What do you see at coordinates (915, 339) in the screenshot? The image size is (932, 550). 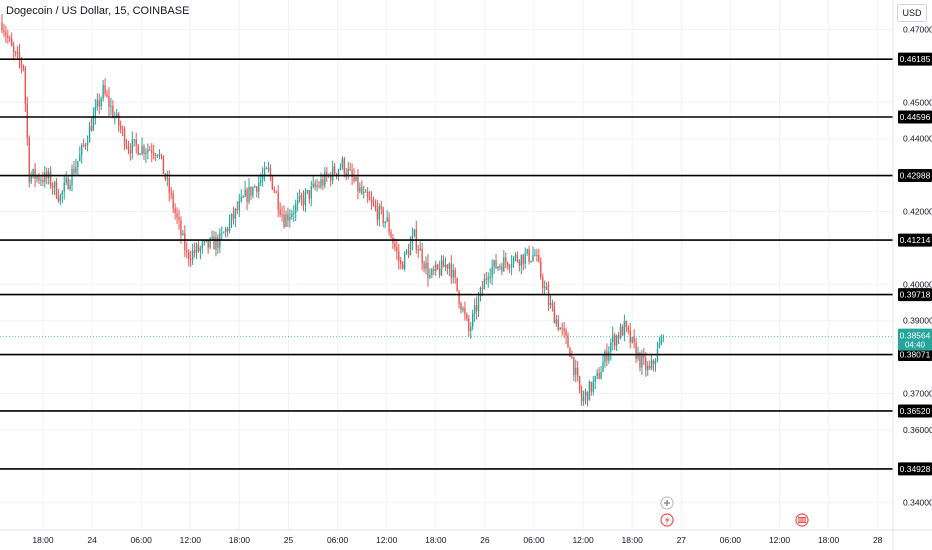 I see `current-price-badge` at bounding box center [915, 339].